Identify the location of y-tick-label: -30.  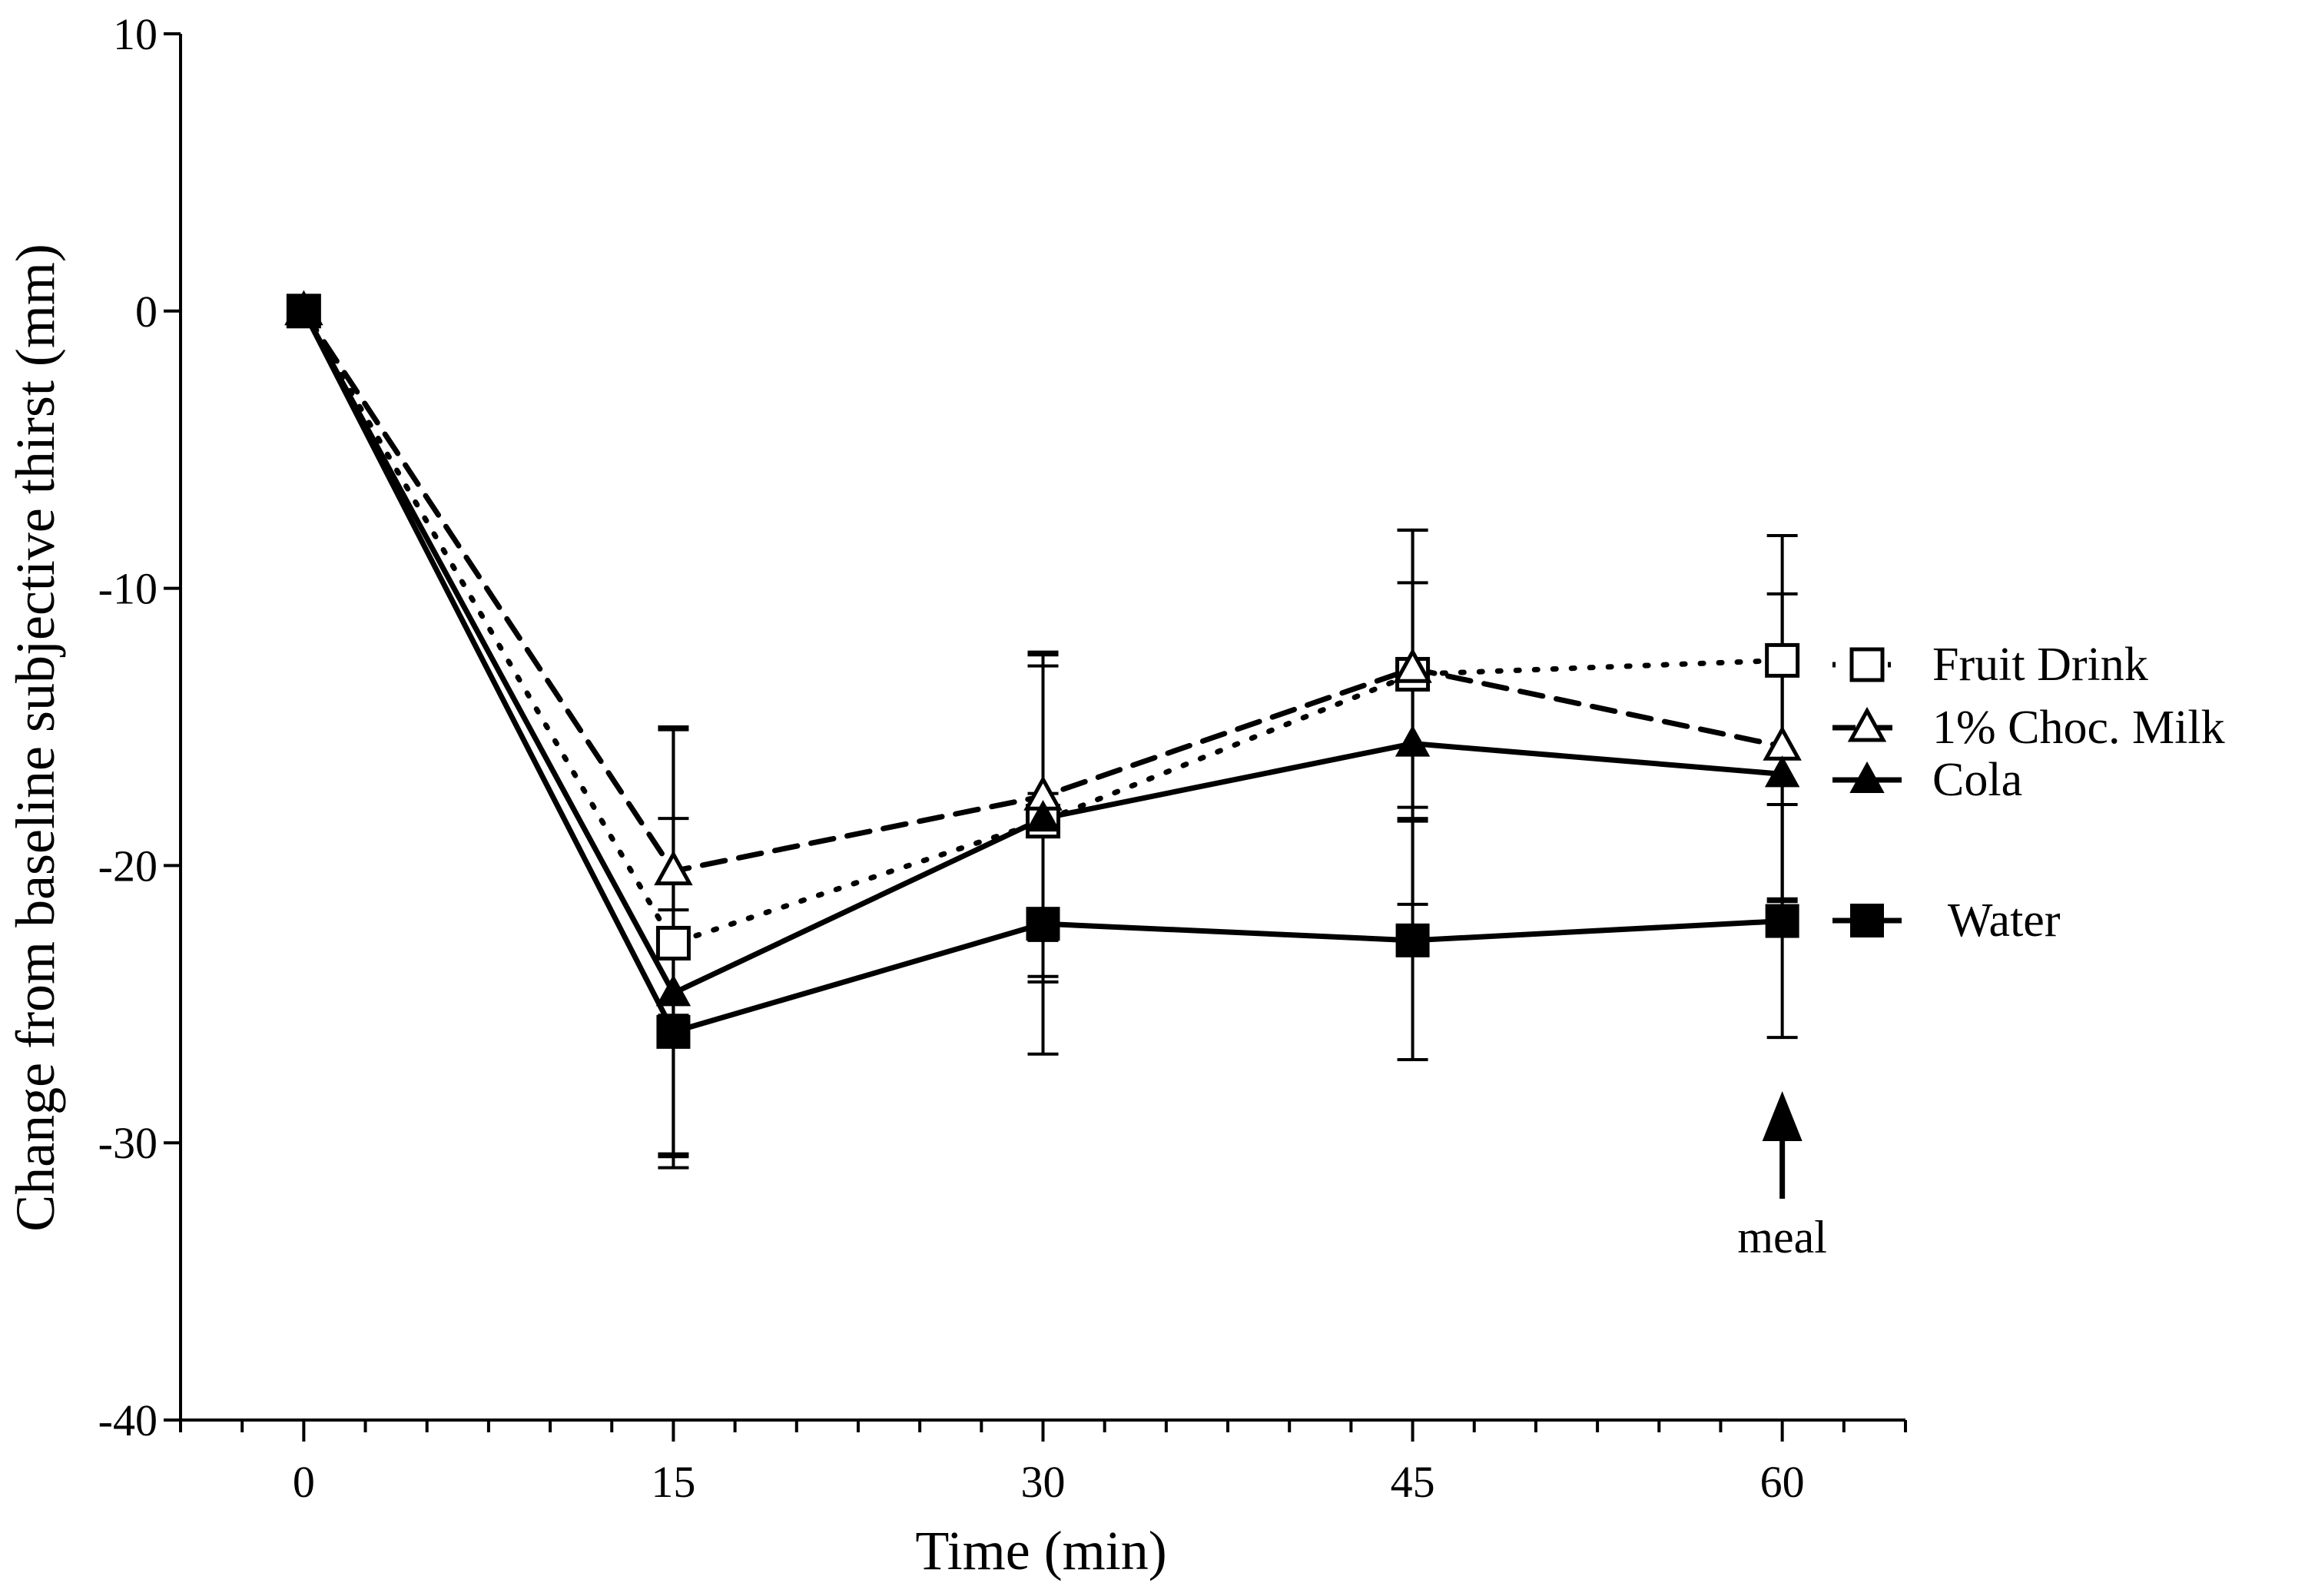
(128, 1143).